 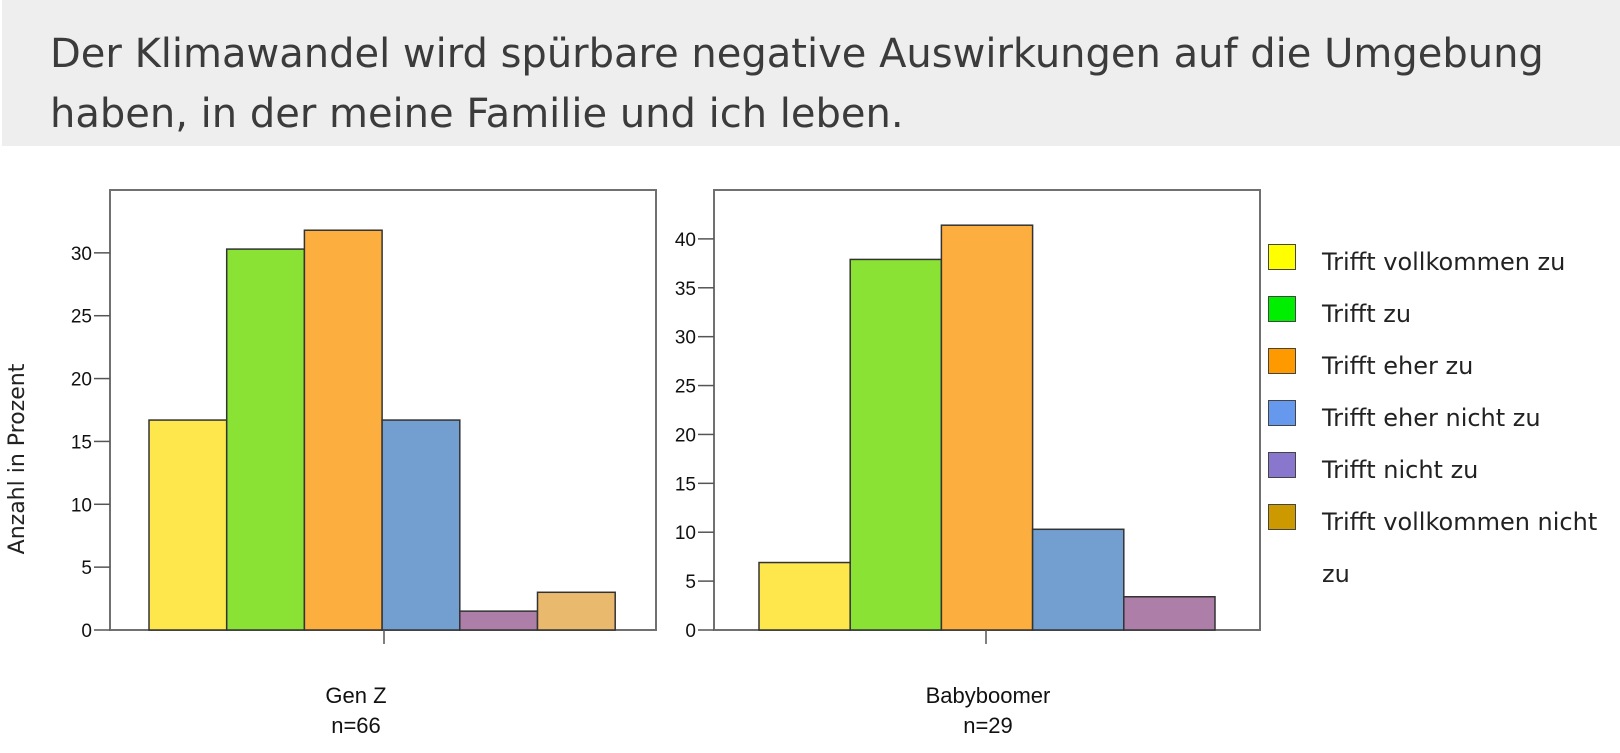 I want to click on y-tick-label: 35, so click(x=685, y=289).